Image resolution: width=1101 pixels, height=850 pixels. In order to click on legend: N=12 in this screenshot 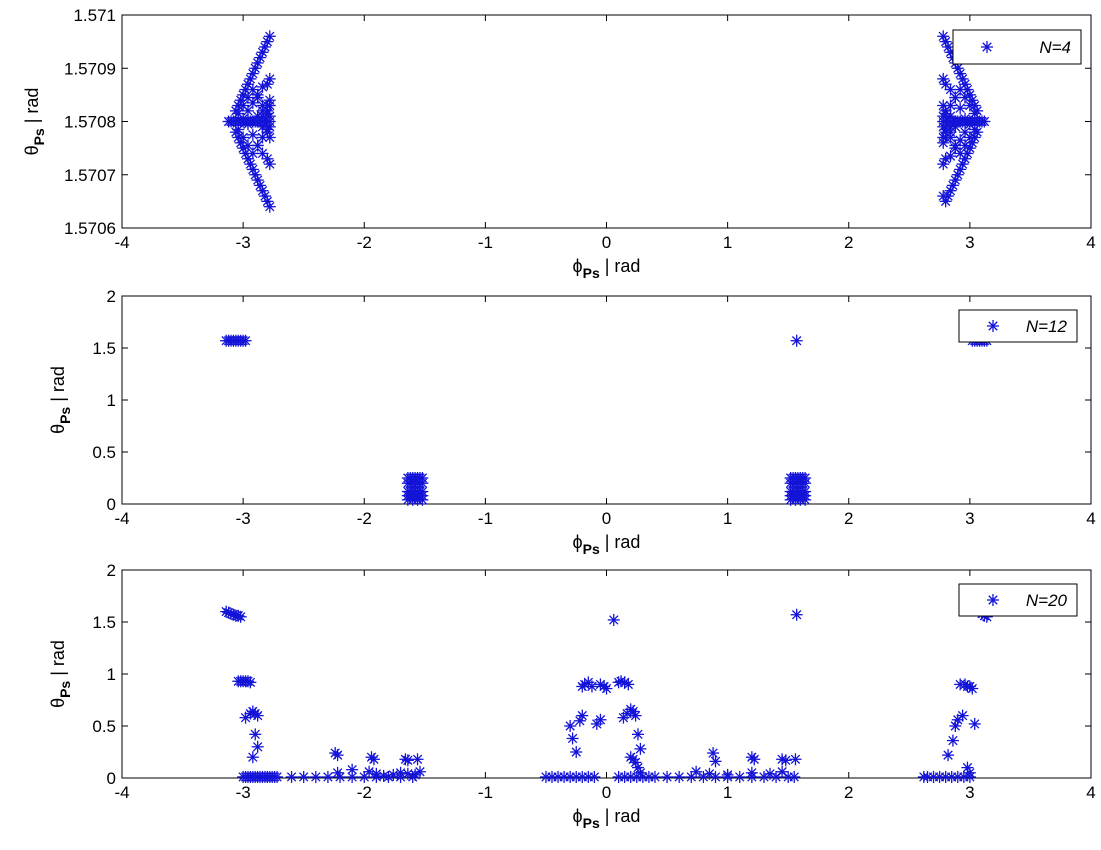, I will do `click(1018, 326)`.